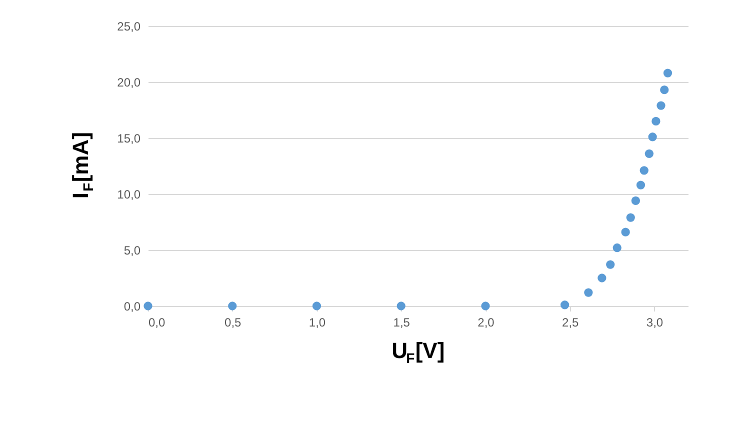 Image resolution: width=739 pixels, height=428 pixels. What do you see at coordinates (655, 323) in the screenshot?
I see `x-tick-label: 3,0` at bounding box center [655, 323].